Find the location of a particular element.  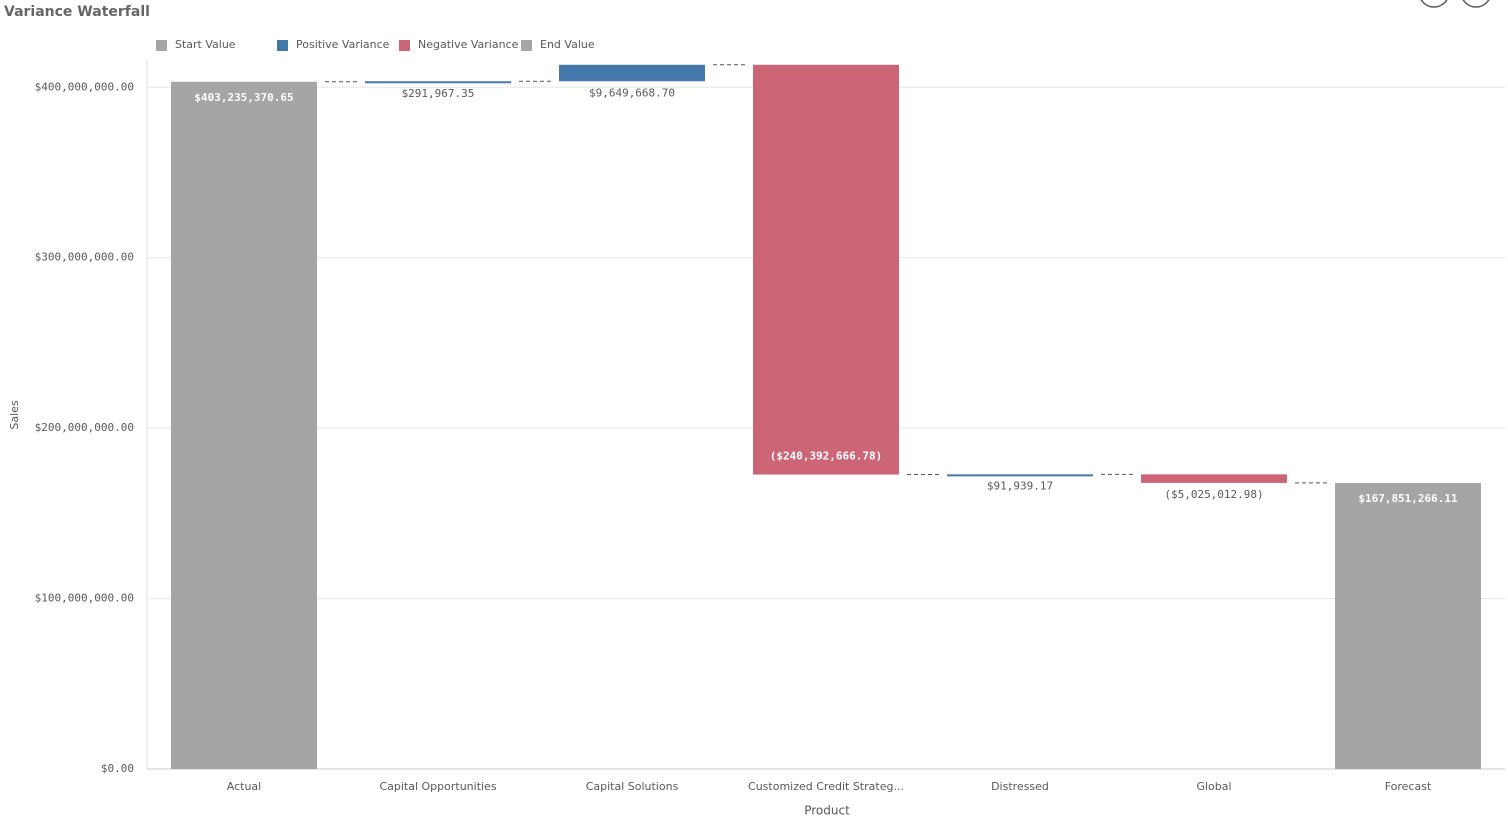

value-label: $291,967.35 is located at coordinates (438, 93).